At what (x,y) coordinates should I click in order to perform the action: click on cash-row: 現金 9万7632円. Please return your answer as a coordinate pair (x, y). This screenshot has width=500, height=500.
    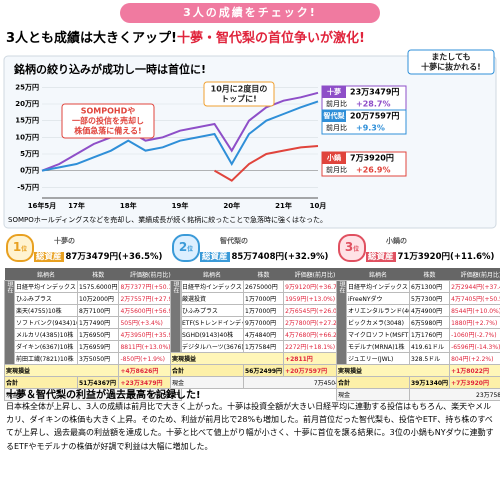
    Looking at the image, I should click on (93, 394).